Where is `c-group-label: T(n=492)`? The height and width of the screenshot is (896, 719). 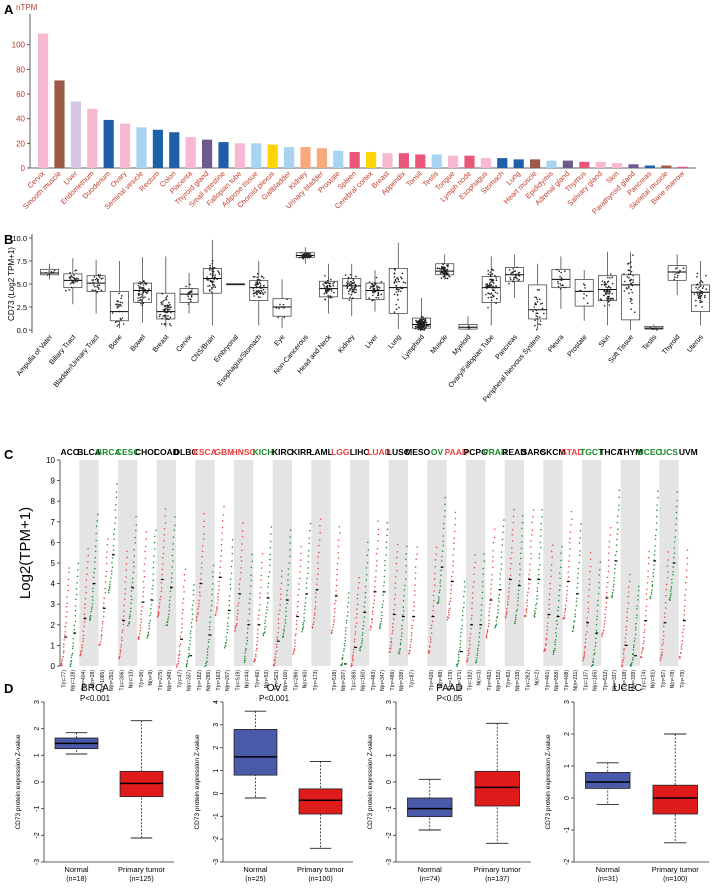
c-group-label: T(n=492) is located at coordinates (490, 680).